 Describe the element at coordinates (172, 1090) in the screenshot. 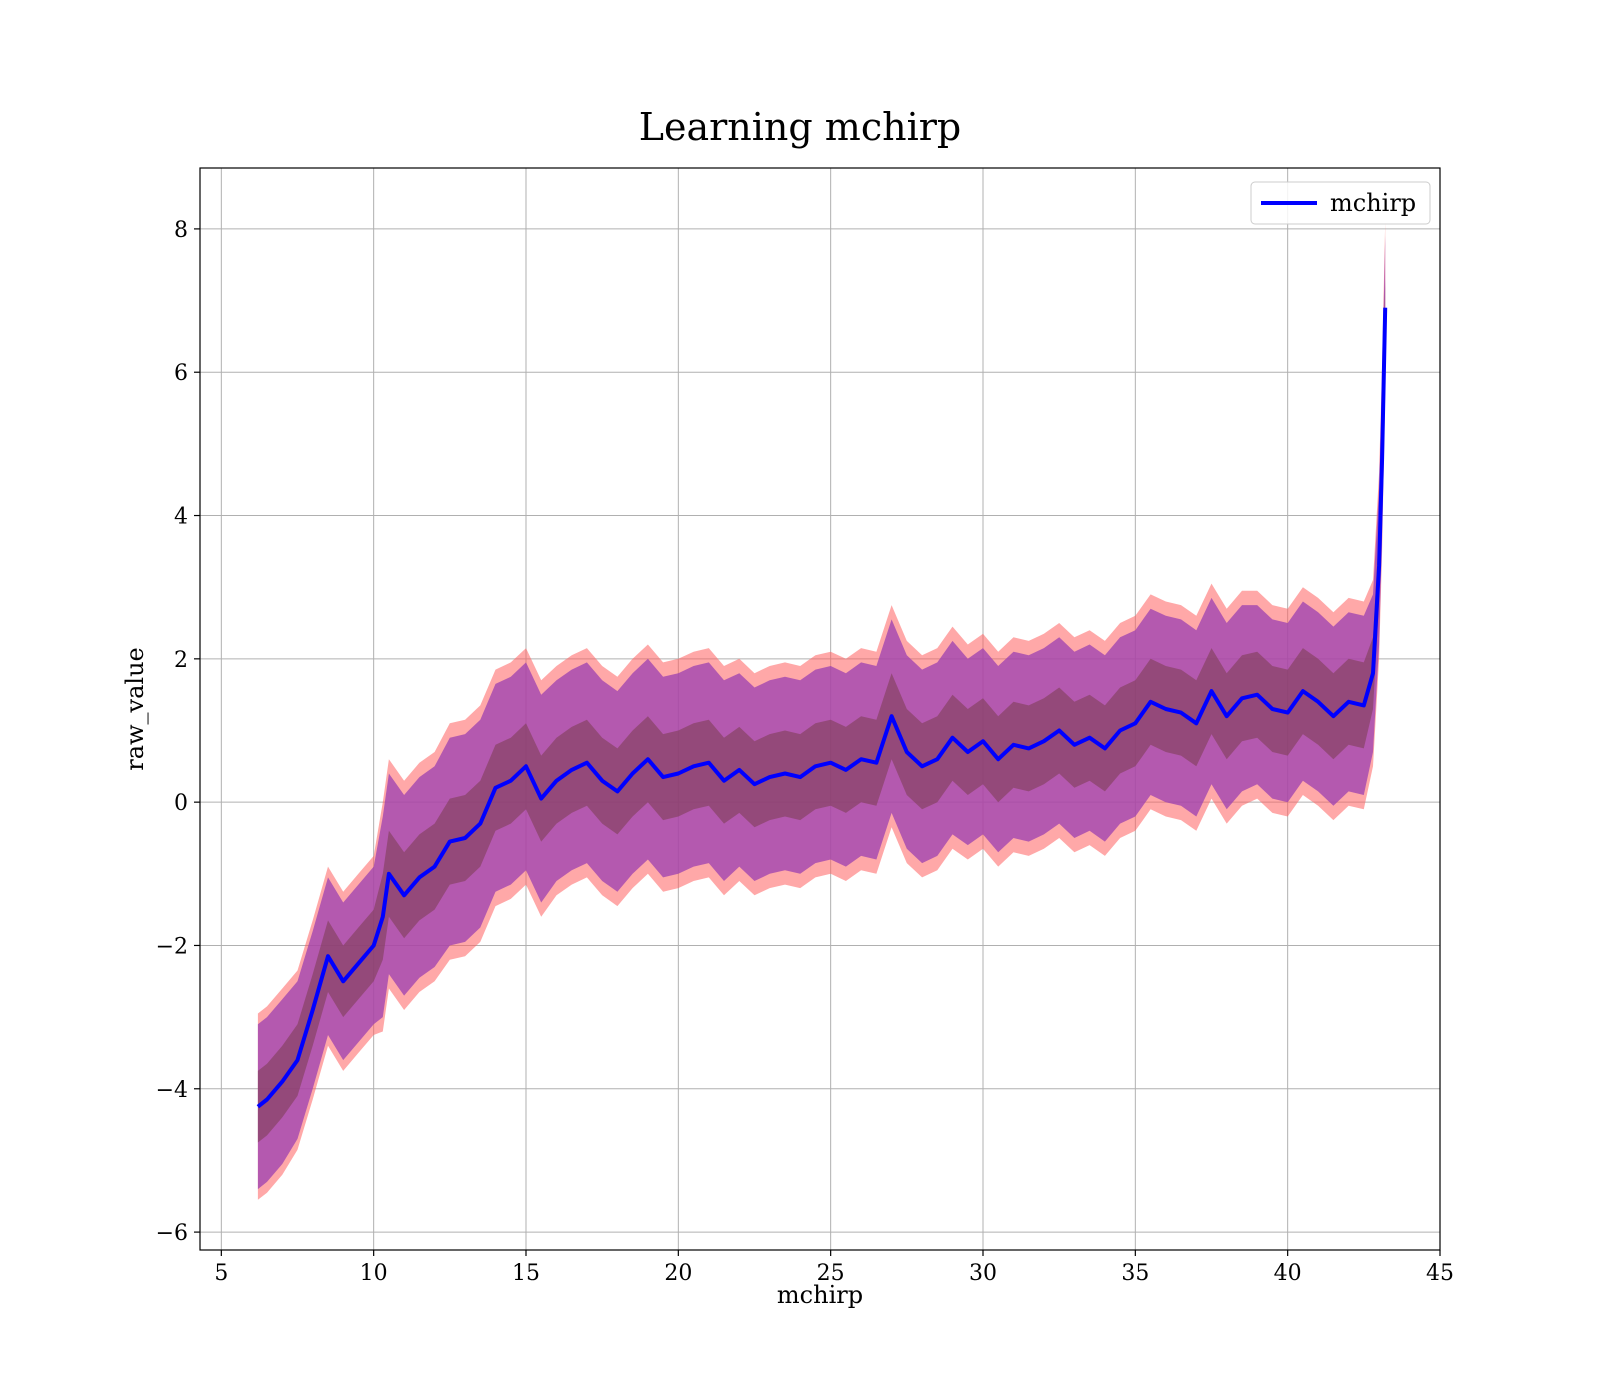

I see `y-tick-label: −4` at that location.